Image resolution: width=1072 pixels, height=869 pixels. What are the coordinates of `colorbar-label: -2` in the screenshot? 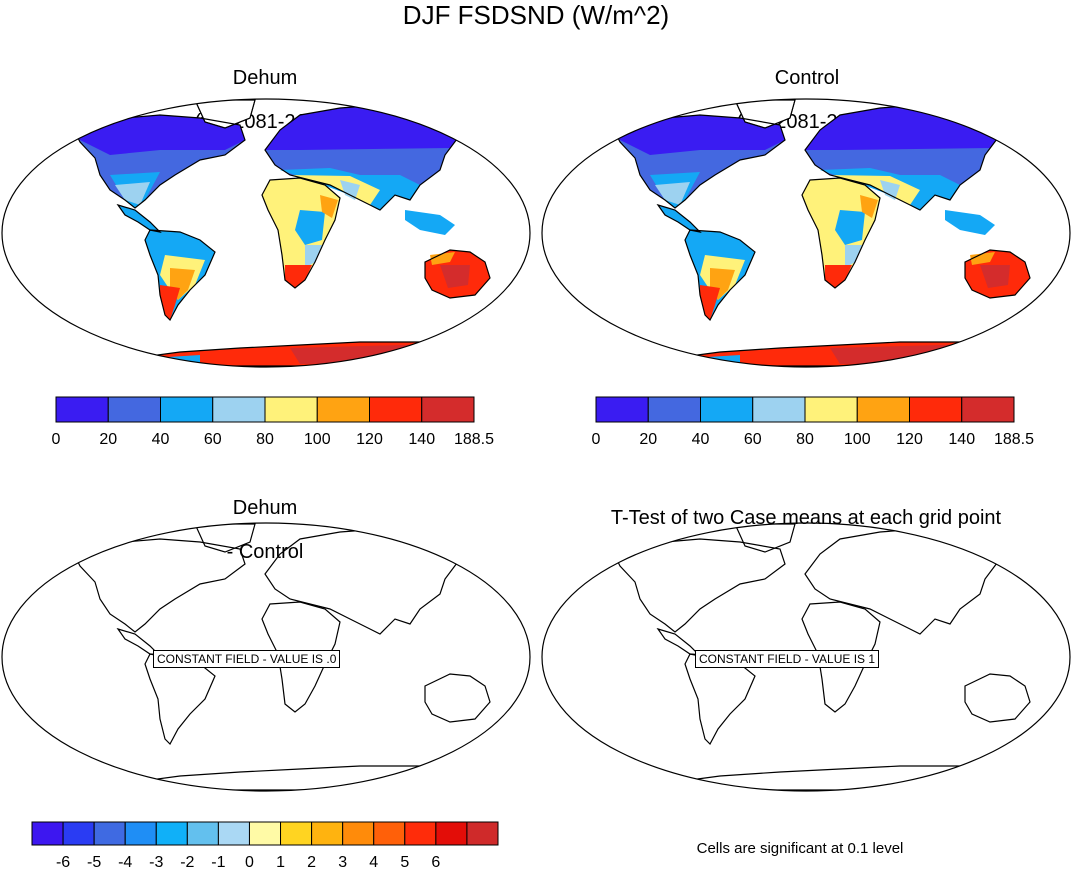 It's located at (187, 861).